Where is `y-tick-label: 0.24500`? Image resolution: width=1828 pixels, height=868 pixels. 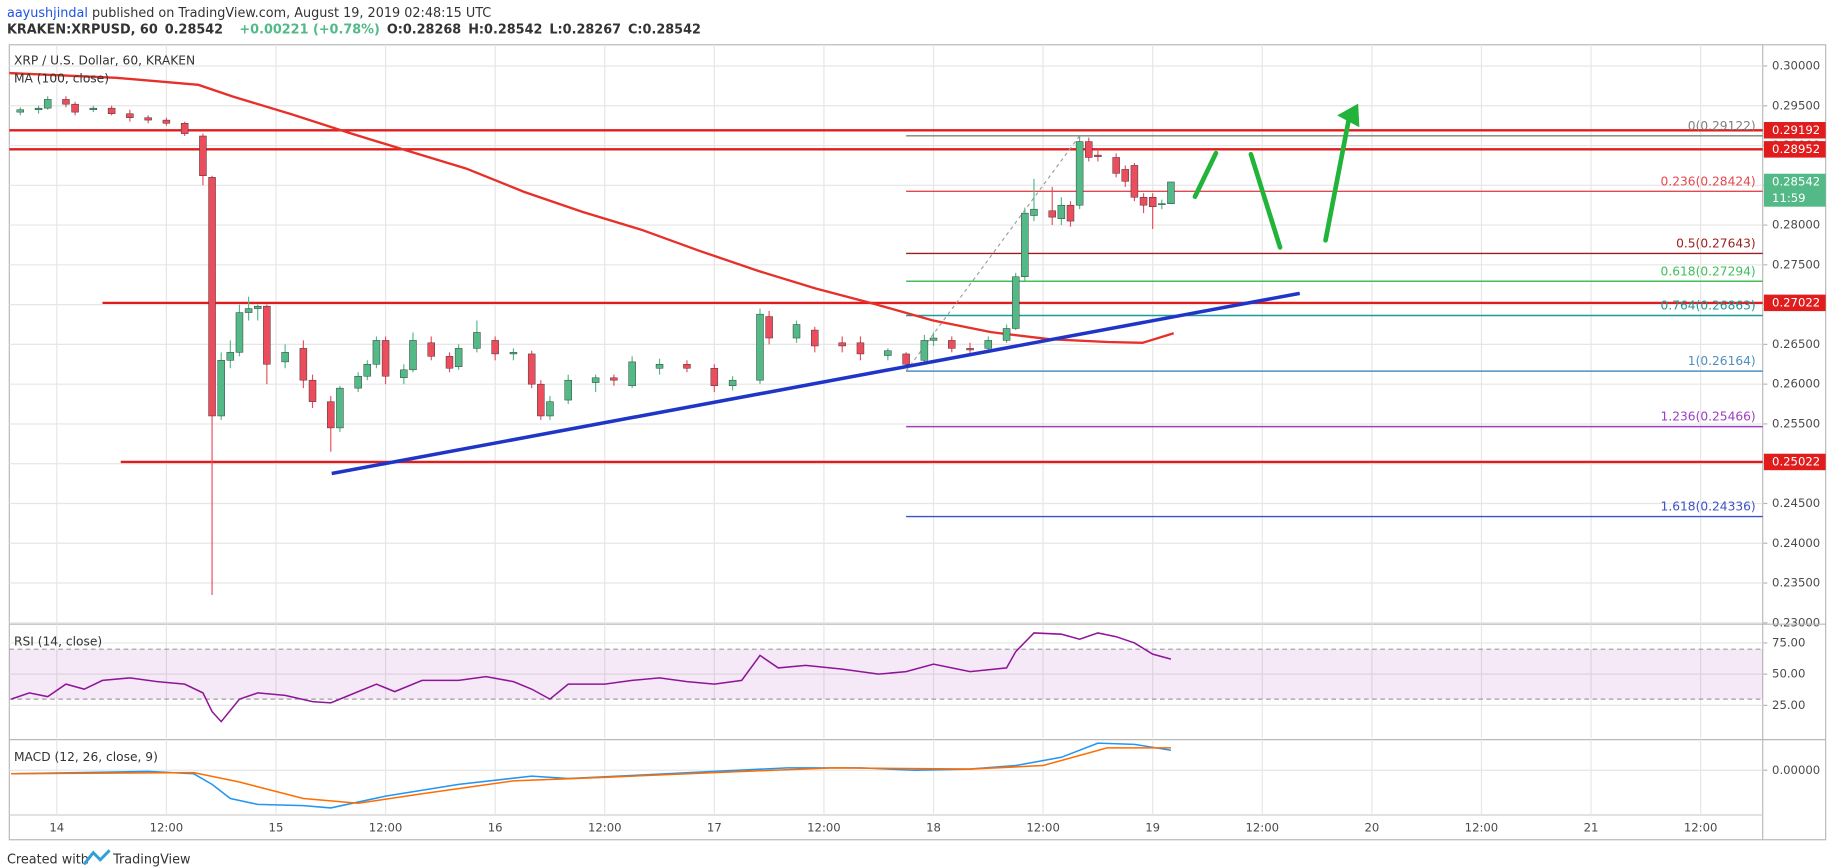 y-tick-label: 0.24500 is located at coordinates (1796, 503).